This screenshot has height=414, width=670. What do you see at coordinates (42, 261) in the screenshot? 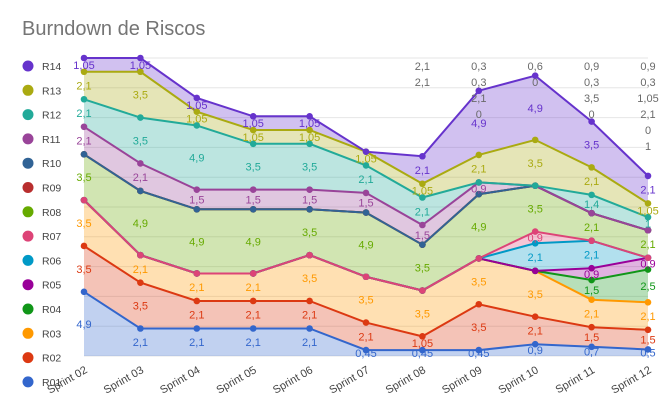
I see `legend-item-r06: R06` at bounding box center [42, 261].